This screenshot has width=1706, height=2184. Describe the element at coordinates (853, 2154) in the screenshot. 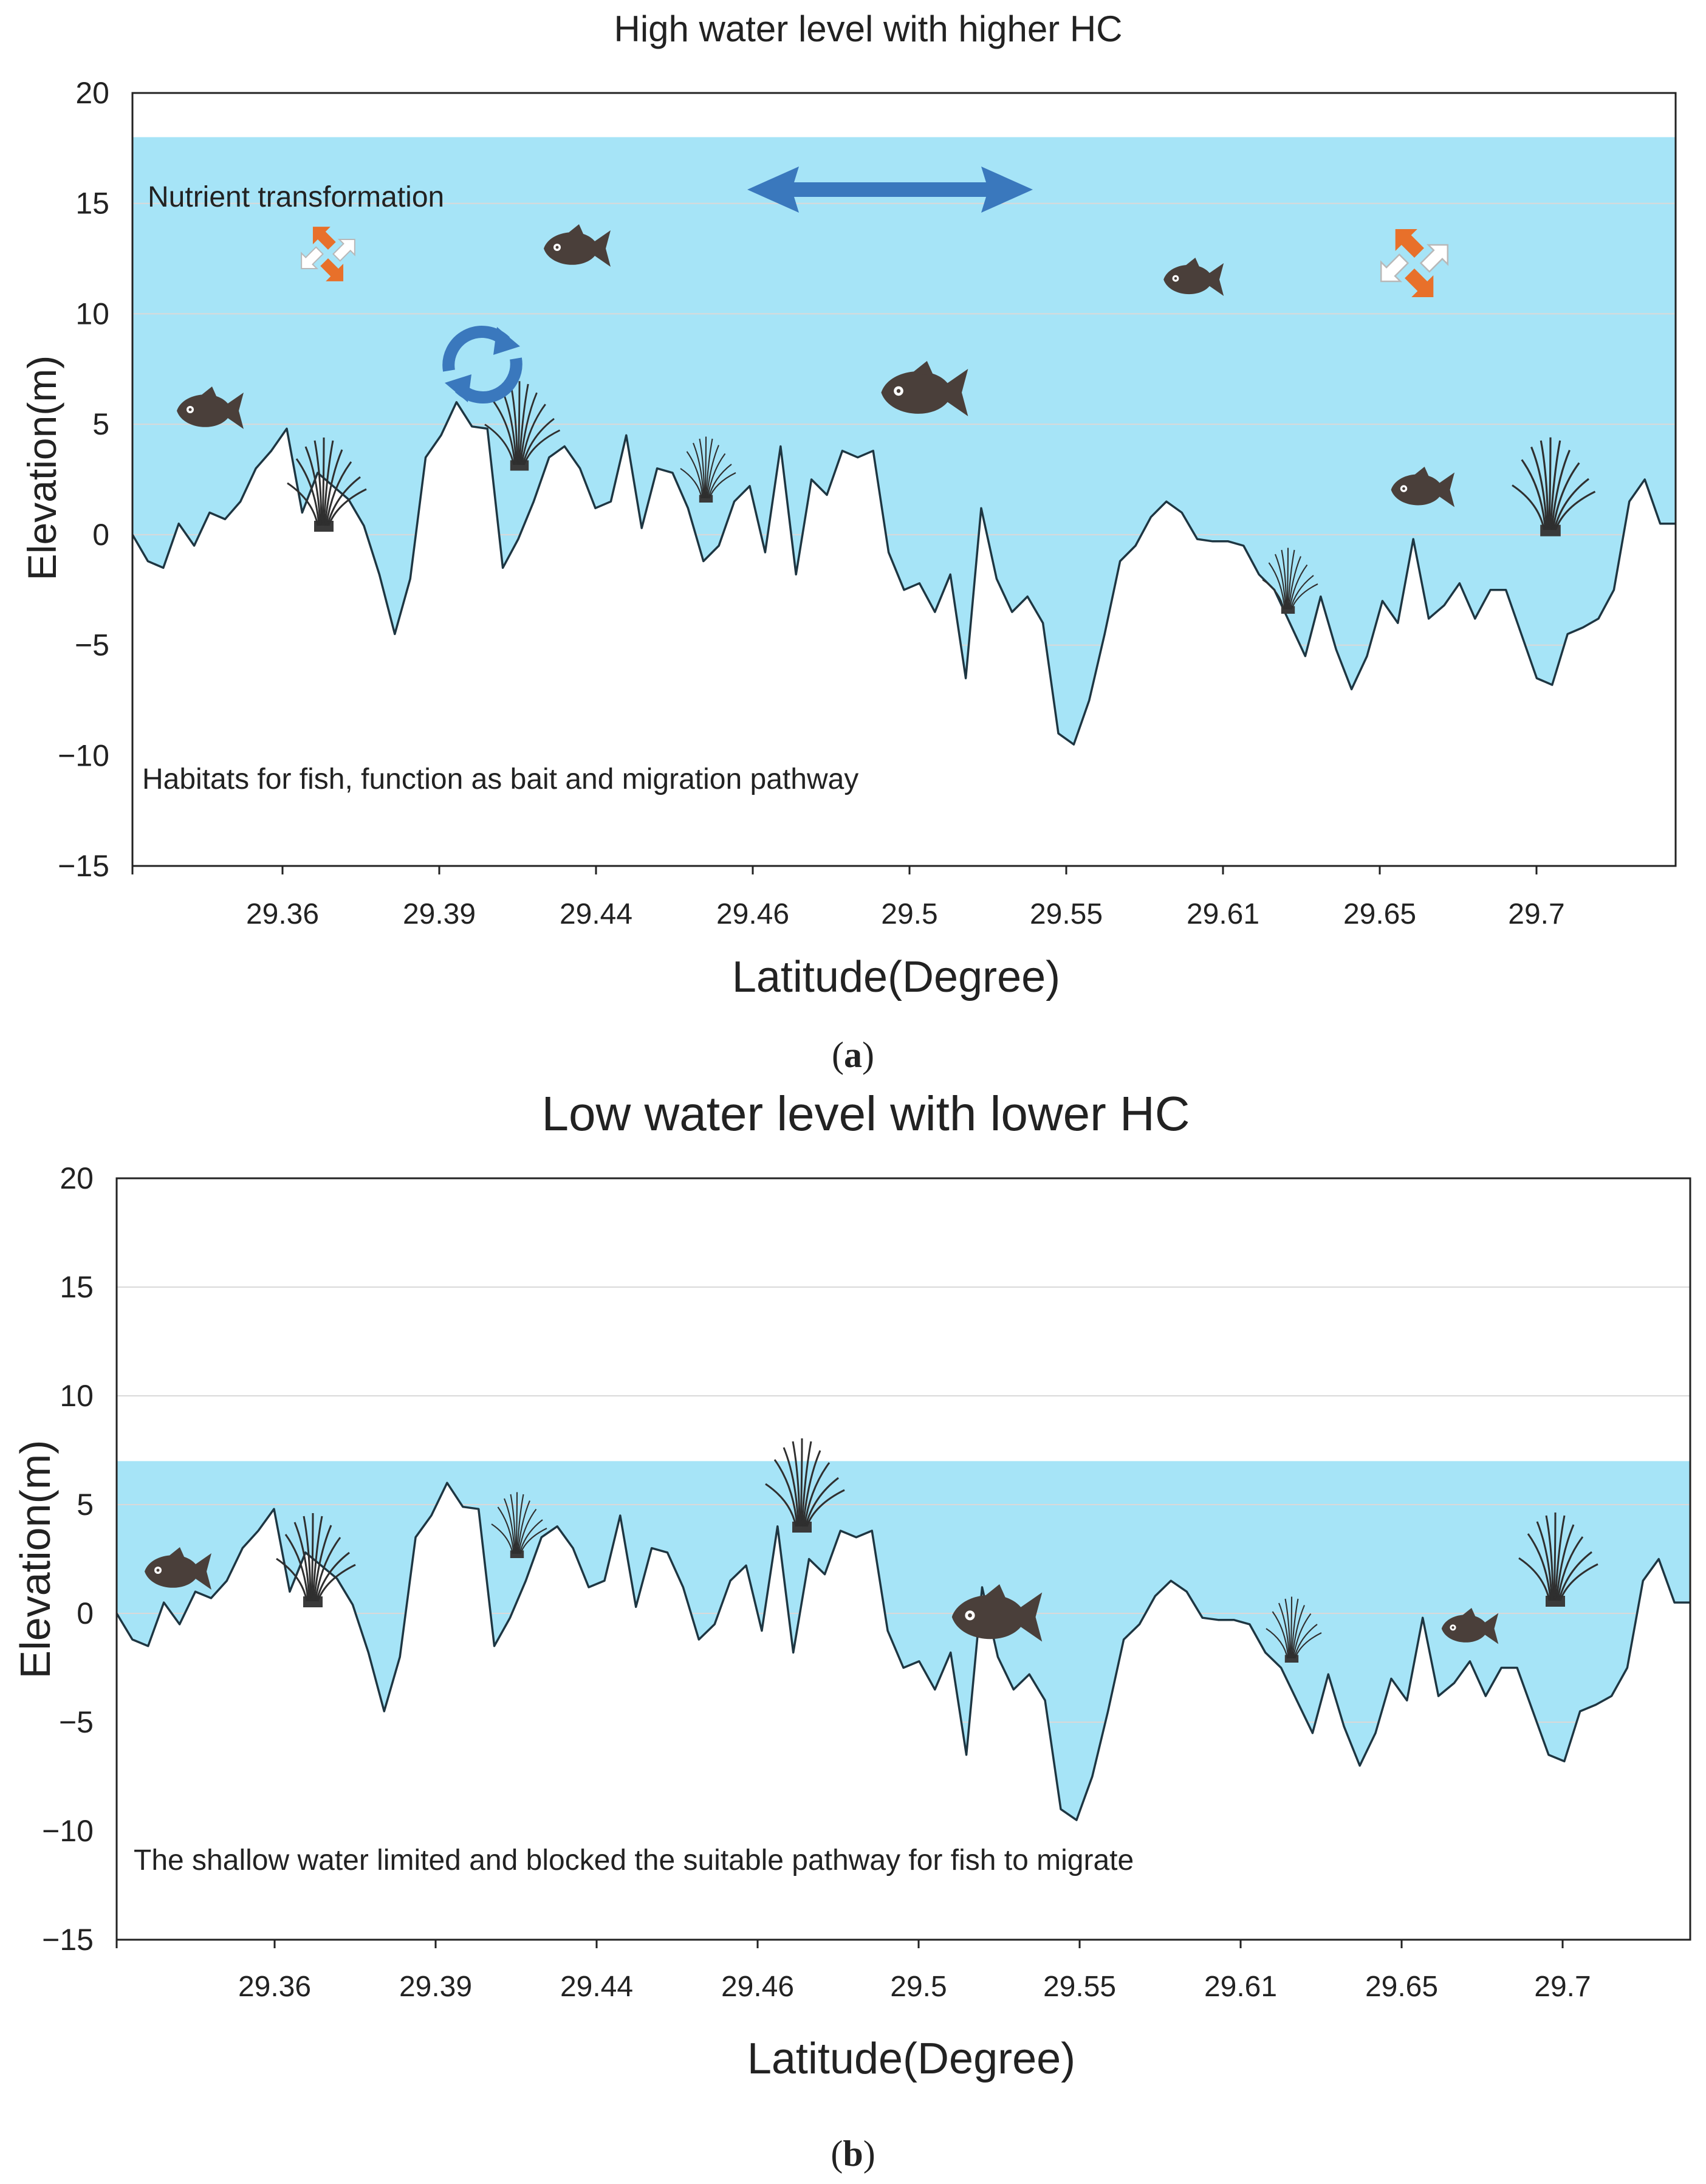

I see `panel-label: (b)` at that location.